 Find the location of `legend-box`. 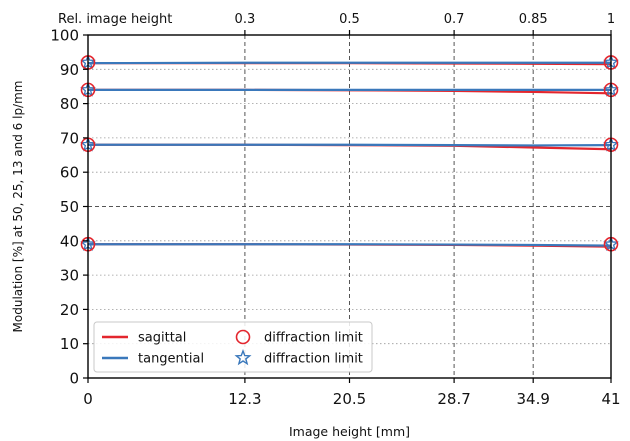

legend-box is located at coordinates (233, 347).